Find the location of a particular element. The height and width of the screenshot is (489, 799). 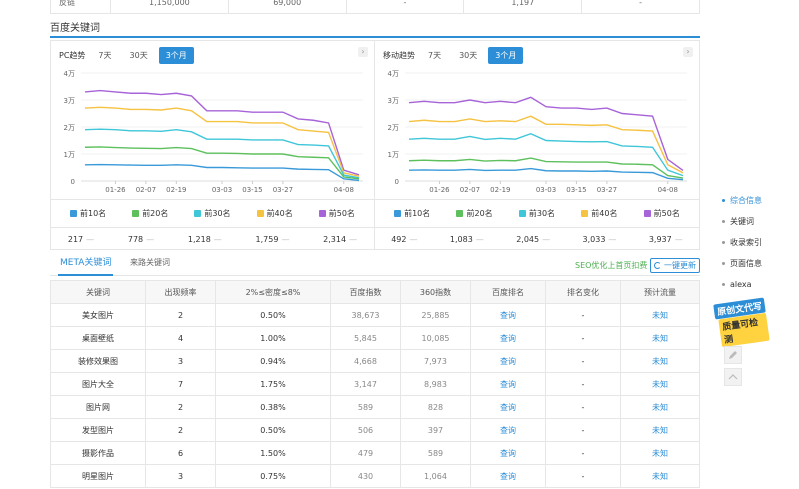

cell-density: 0.94% is located at coordinates (273, 361).